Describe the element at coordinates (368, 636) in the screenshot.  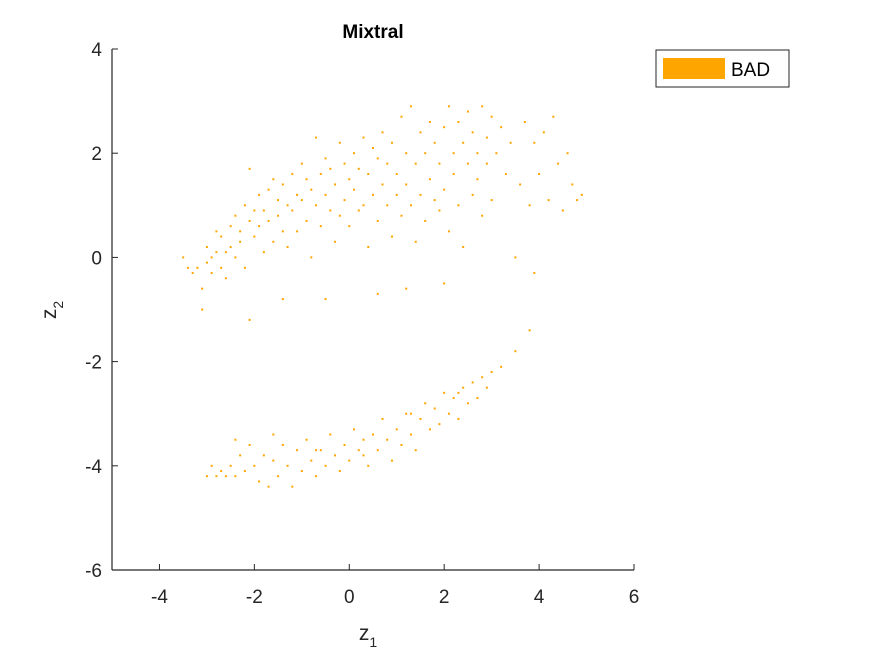
I see `x-axis-label: z1` at that location.